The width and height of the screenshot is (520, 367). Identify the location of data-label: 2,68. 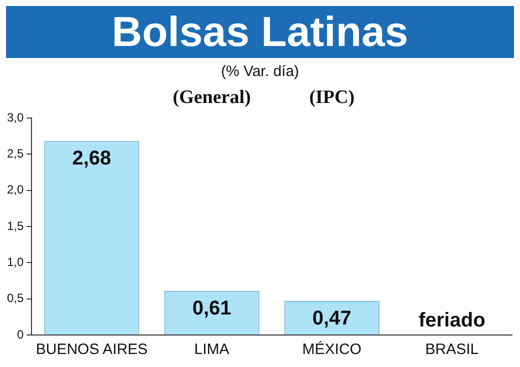
(92, 159).